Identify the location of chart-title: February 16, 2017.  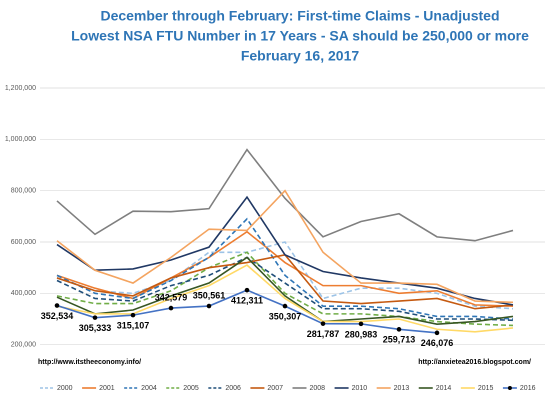
(300, 56).